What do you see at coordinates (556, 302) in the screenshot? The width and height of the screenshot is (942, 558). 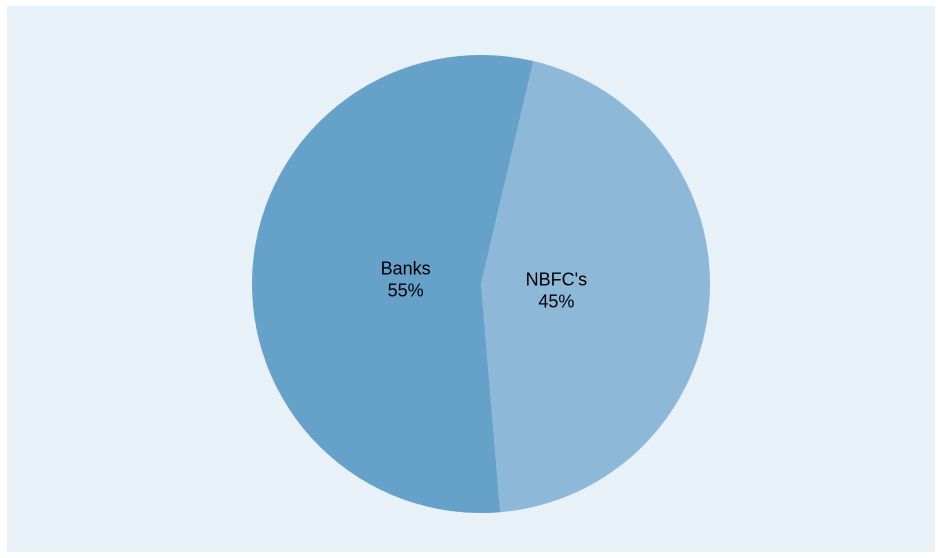 I see `slice-label-value: 45%` at bounding box center [556, 302].